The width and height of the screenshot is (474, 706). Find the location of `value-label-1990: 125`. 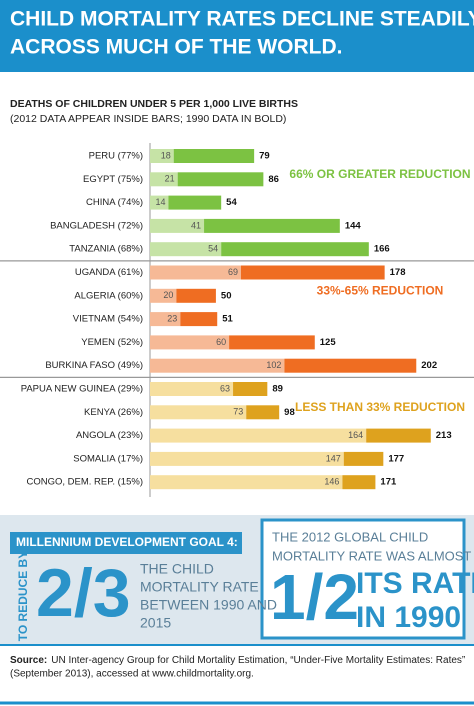

value-label-1990: 125 is located at coordinates (328, 342).